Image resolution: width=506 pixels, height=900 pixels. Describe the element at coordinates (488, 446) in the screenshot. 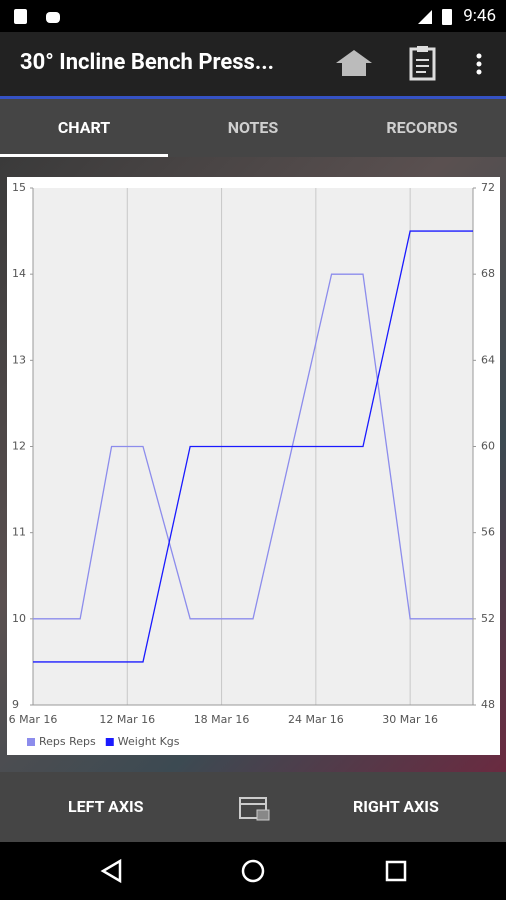

I see `y2-tick-label: 60` at that location.